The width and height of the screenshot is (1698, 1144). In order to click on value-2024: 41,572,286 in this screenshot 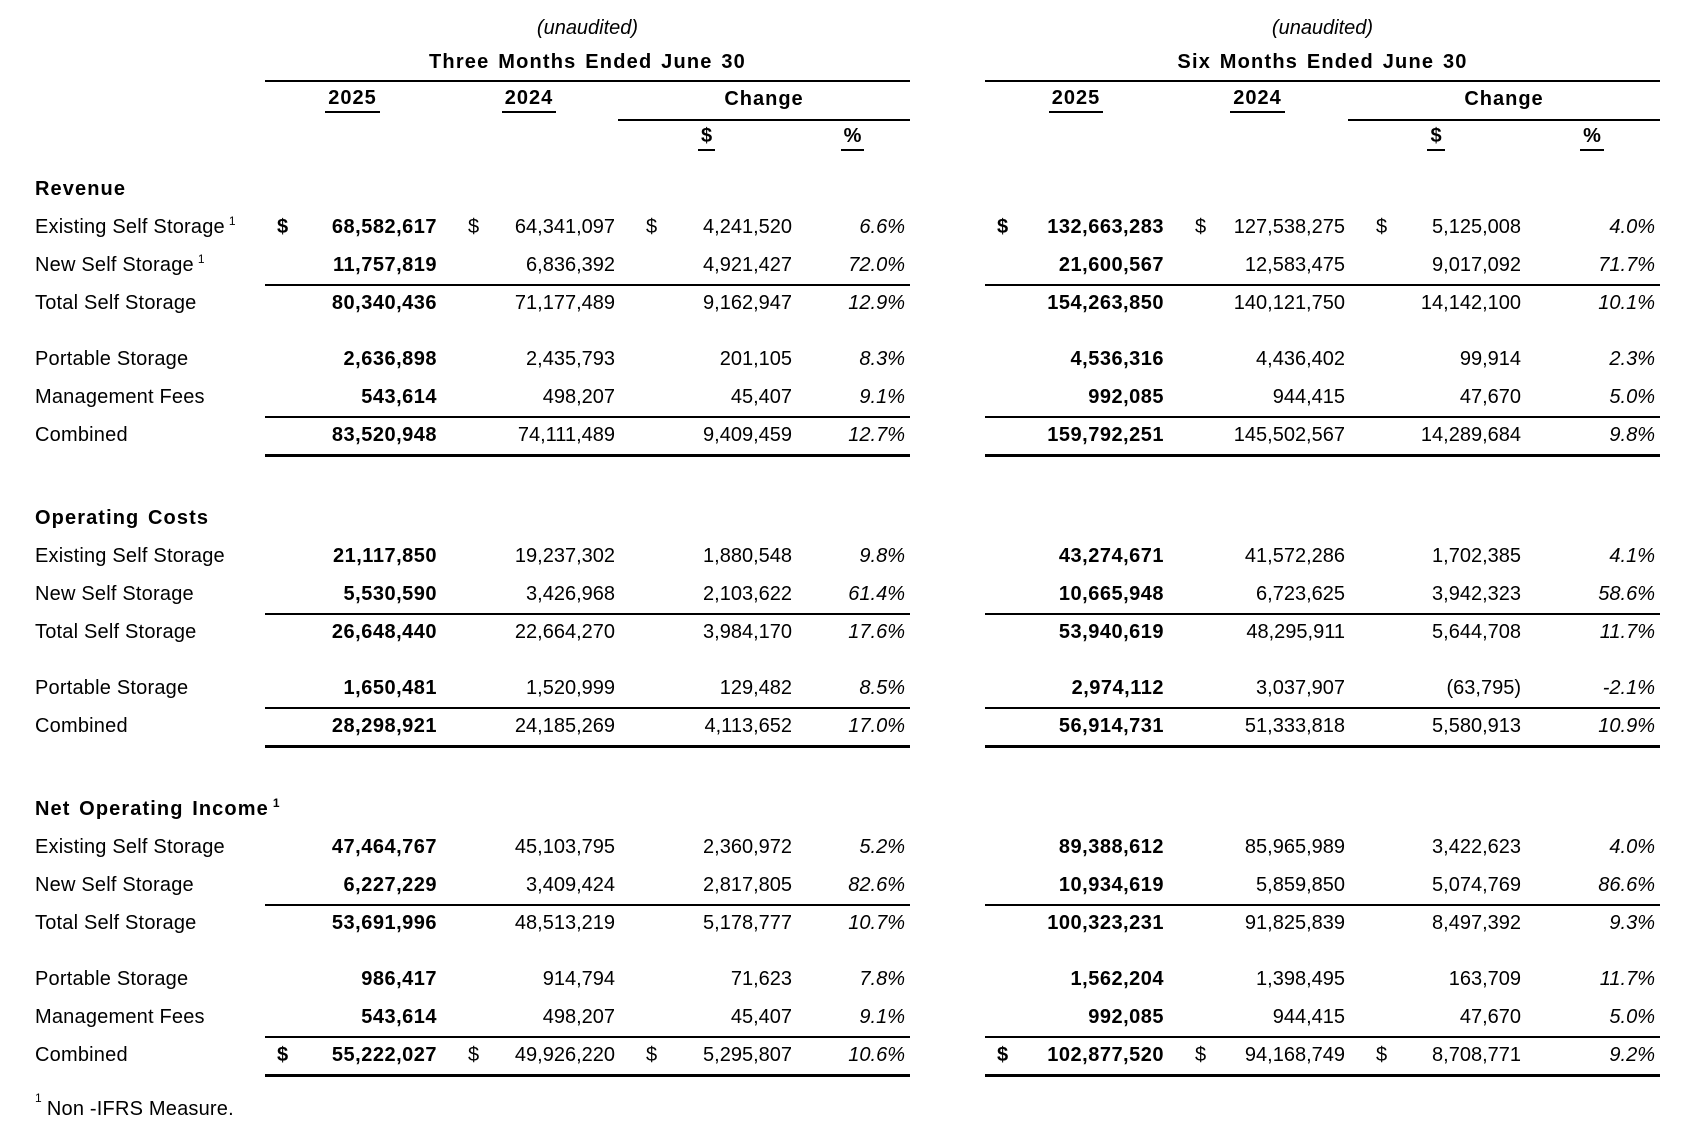, I will do `click(1294, 555)`.